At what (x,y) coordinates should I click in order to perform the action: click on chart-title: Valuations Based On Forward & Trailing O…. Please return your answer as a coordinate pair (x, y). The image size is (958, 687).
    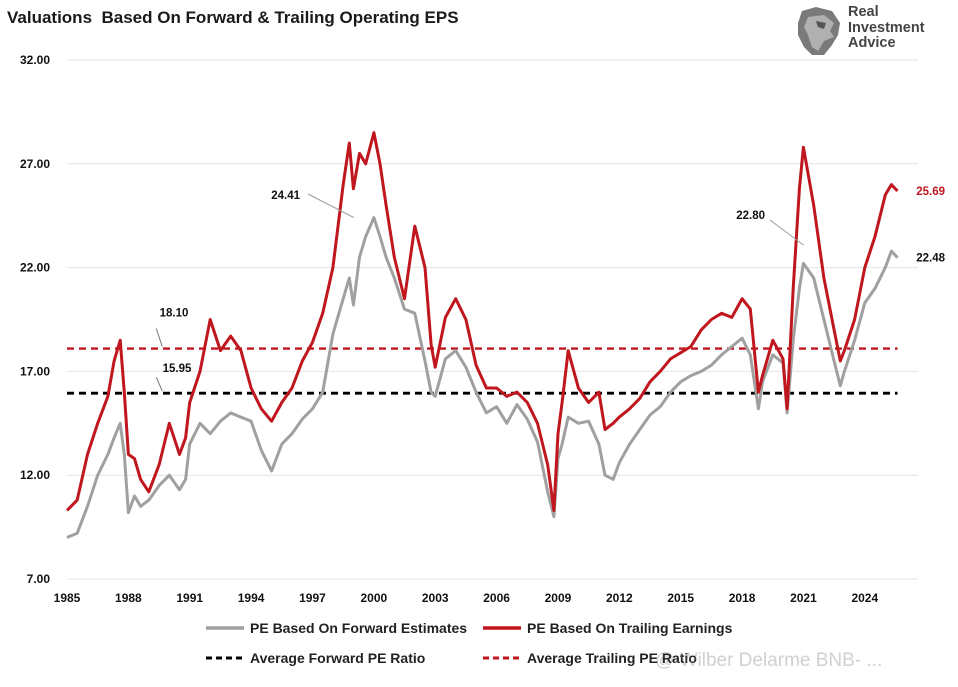
    Looking at the image, I should click on (233, 17).